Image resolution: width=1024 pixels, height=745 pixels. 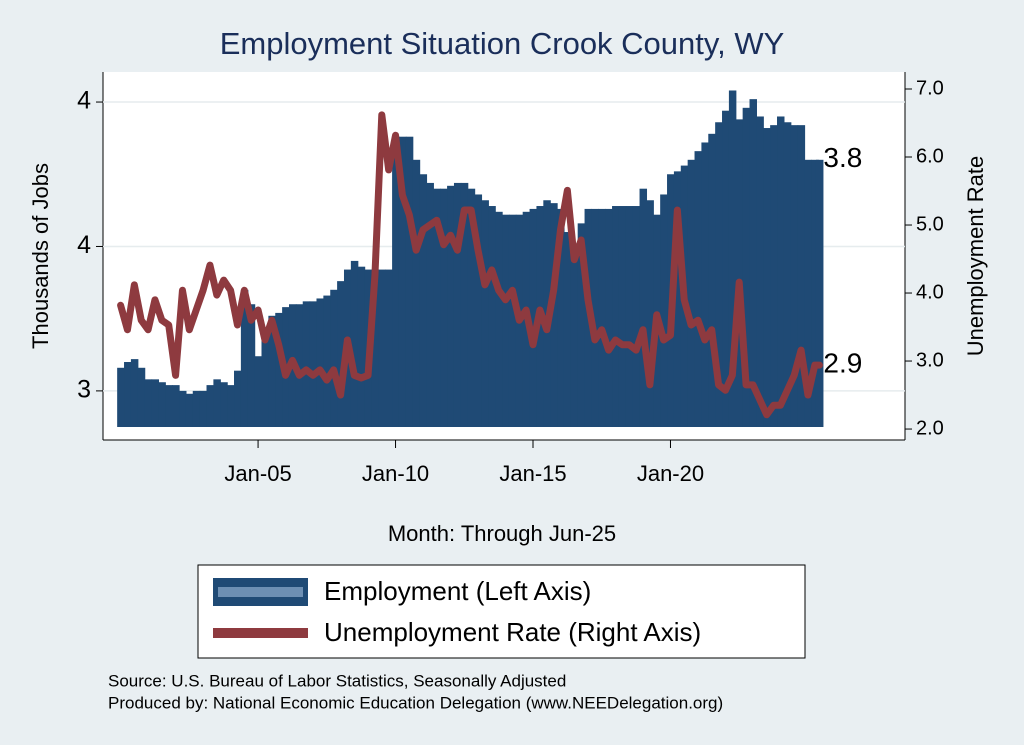 I want to click on end-label: 3.8, so click(x=842, y=157).